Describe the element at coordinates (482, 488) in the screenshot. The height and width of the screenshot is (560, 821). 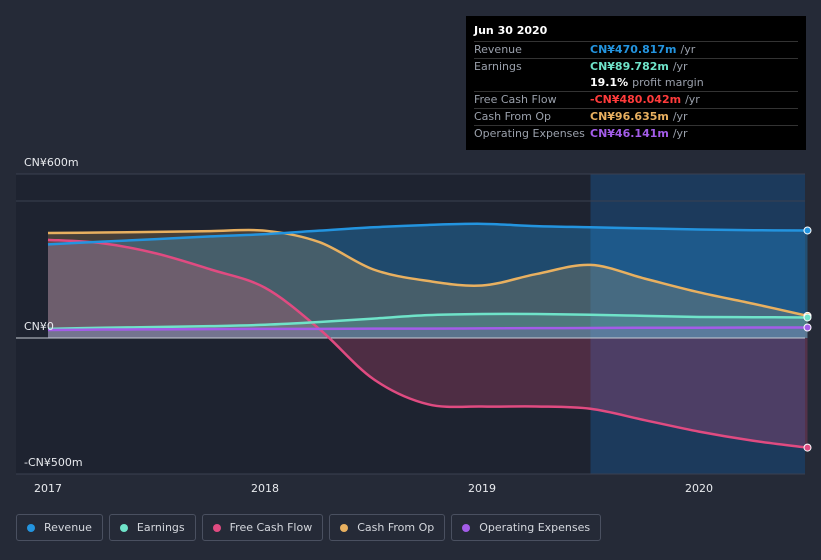
I see `x-tick-label: 2019` at that location.